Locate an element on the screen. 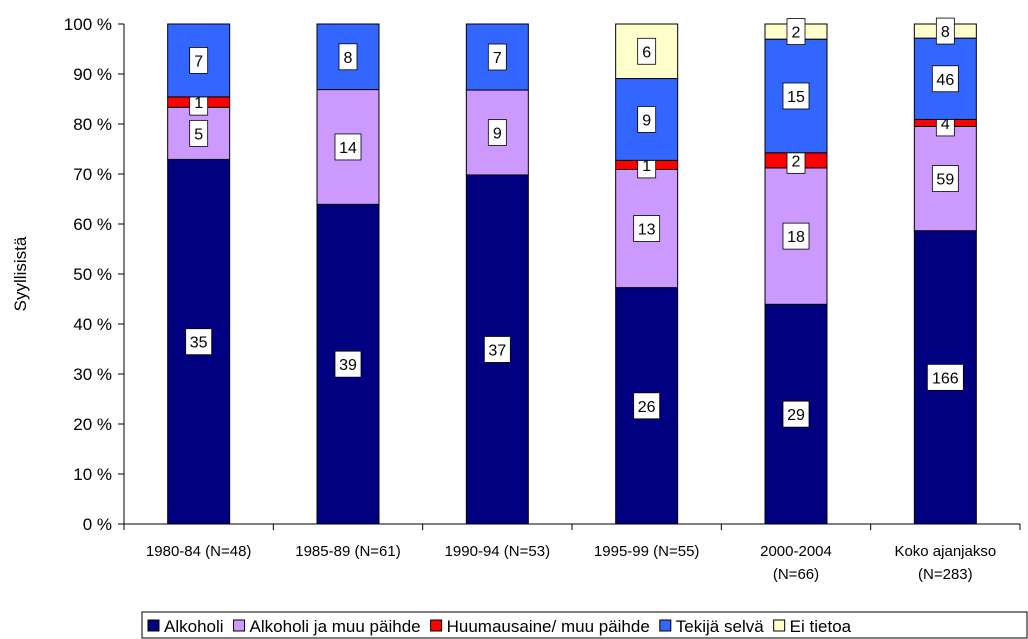 The height and width of the screenshot is (639, 1028). data-label: 5 is located at coordinates (198, 134).